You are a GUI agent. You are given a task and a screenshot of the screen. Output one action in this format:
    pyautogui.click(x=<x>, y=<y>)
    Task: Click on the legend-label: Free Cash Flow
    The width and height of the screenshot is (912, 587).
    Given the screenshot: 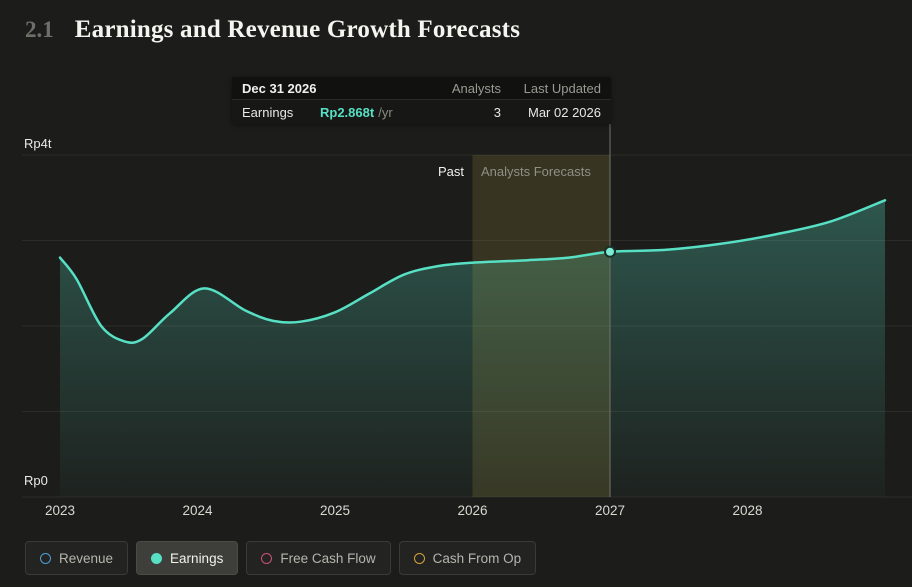 What is the action you would take?
    pyautogui.click(x=328, y=558)
    